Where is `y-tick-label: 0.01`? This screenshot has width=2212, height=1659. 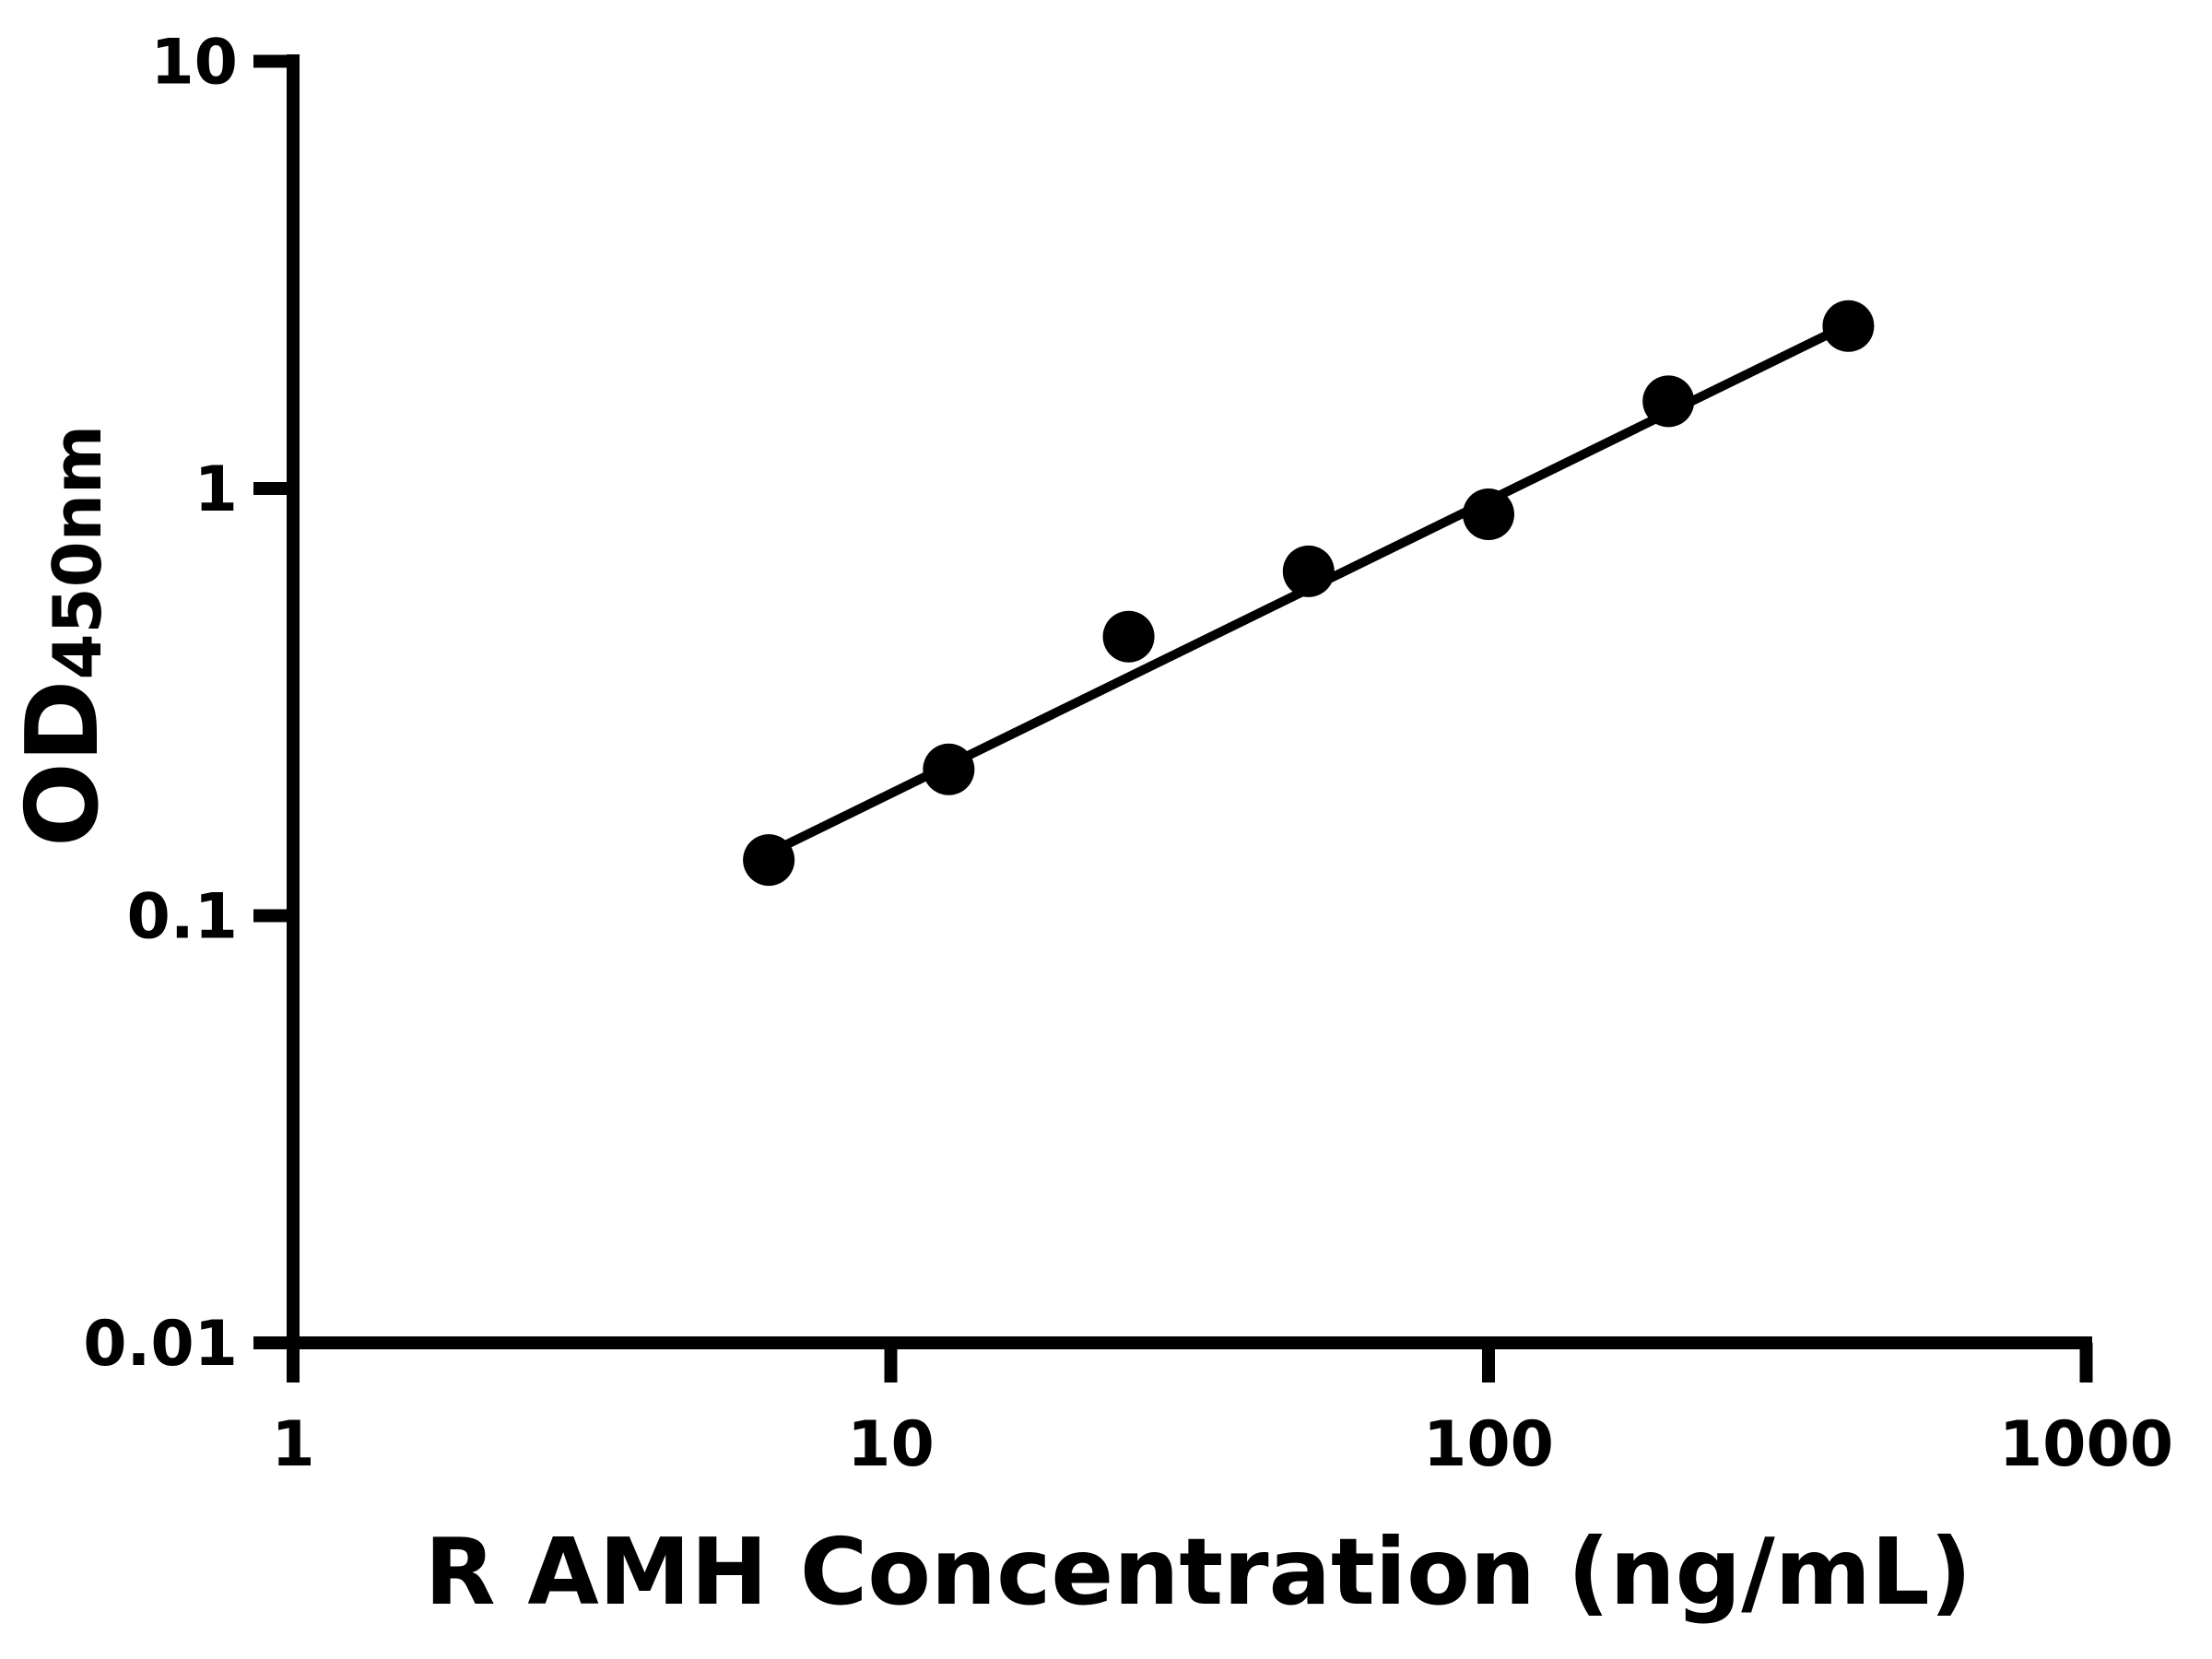 y-tick-label: 0.01 is located at coordinates (160, 1344).